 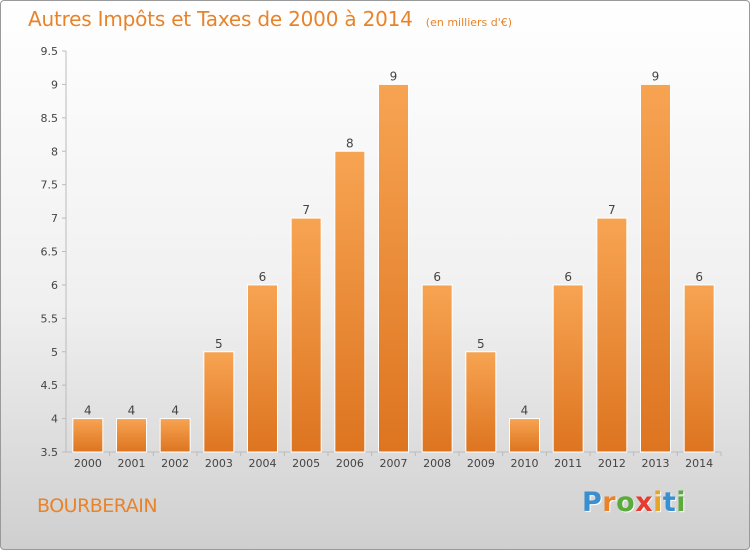 I want to click on y-tick-label: 9.5, so click(x=50, y=51).